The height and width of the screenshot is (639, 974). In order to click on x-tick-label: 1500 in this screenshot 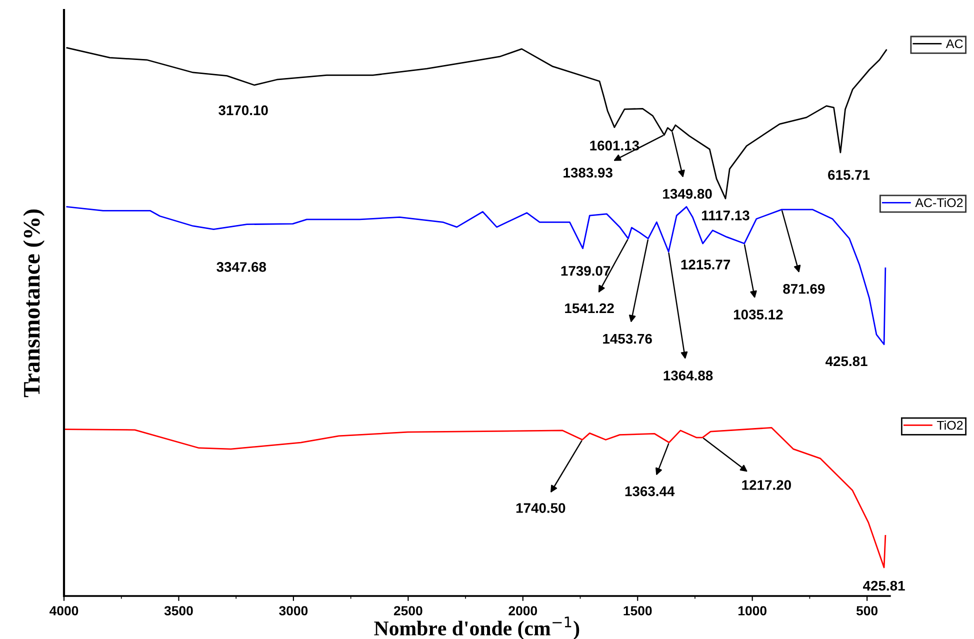, I will do `click(638, 611)`.